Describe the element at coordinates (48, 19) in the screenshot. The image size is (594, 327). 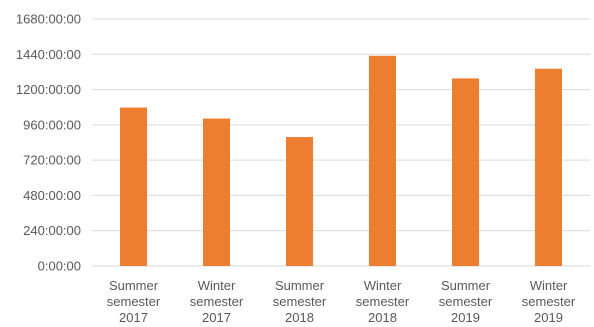
I see `y-tick-label: 1680:00:00` at that location.